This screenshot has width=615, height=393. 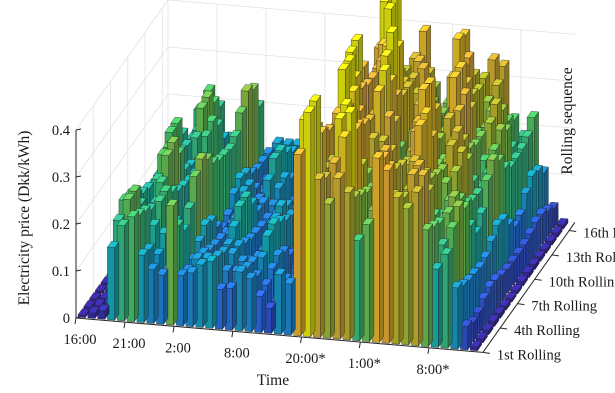 What do you see at coordinates (582, 282) in the screenshot?
I see `y-tick-label: 10th Rolling` at bounding box center [582, 282].